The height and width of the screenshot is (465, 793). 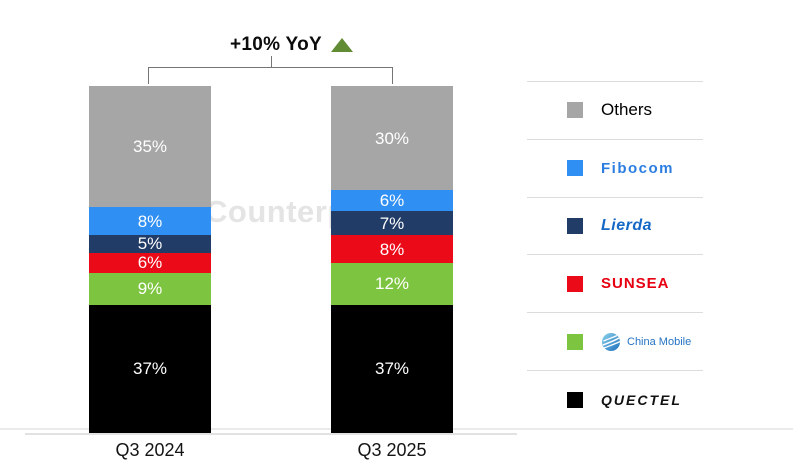 What do you see at coordinates (271, 434) in the screenshot?
I see `x-axis-line` at bounding box center [271, 434].